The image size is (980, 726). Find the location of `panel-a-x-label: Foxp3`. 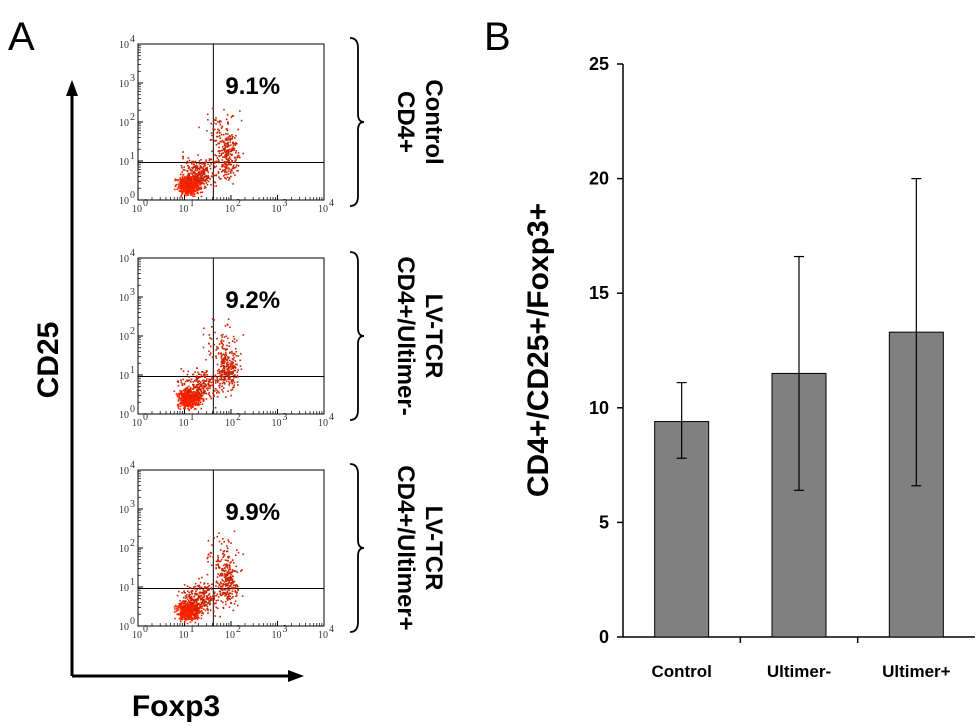

panel-a-x-label: Foxp3 is located at coordinates (176, 706).